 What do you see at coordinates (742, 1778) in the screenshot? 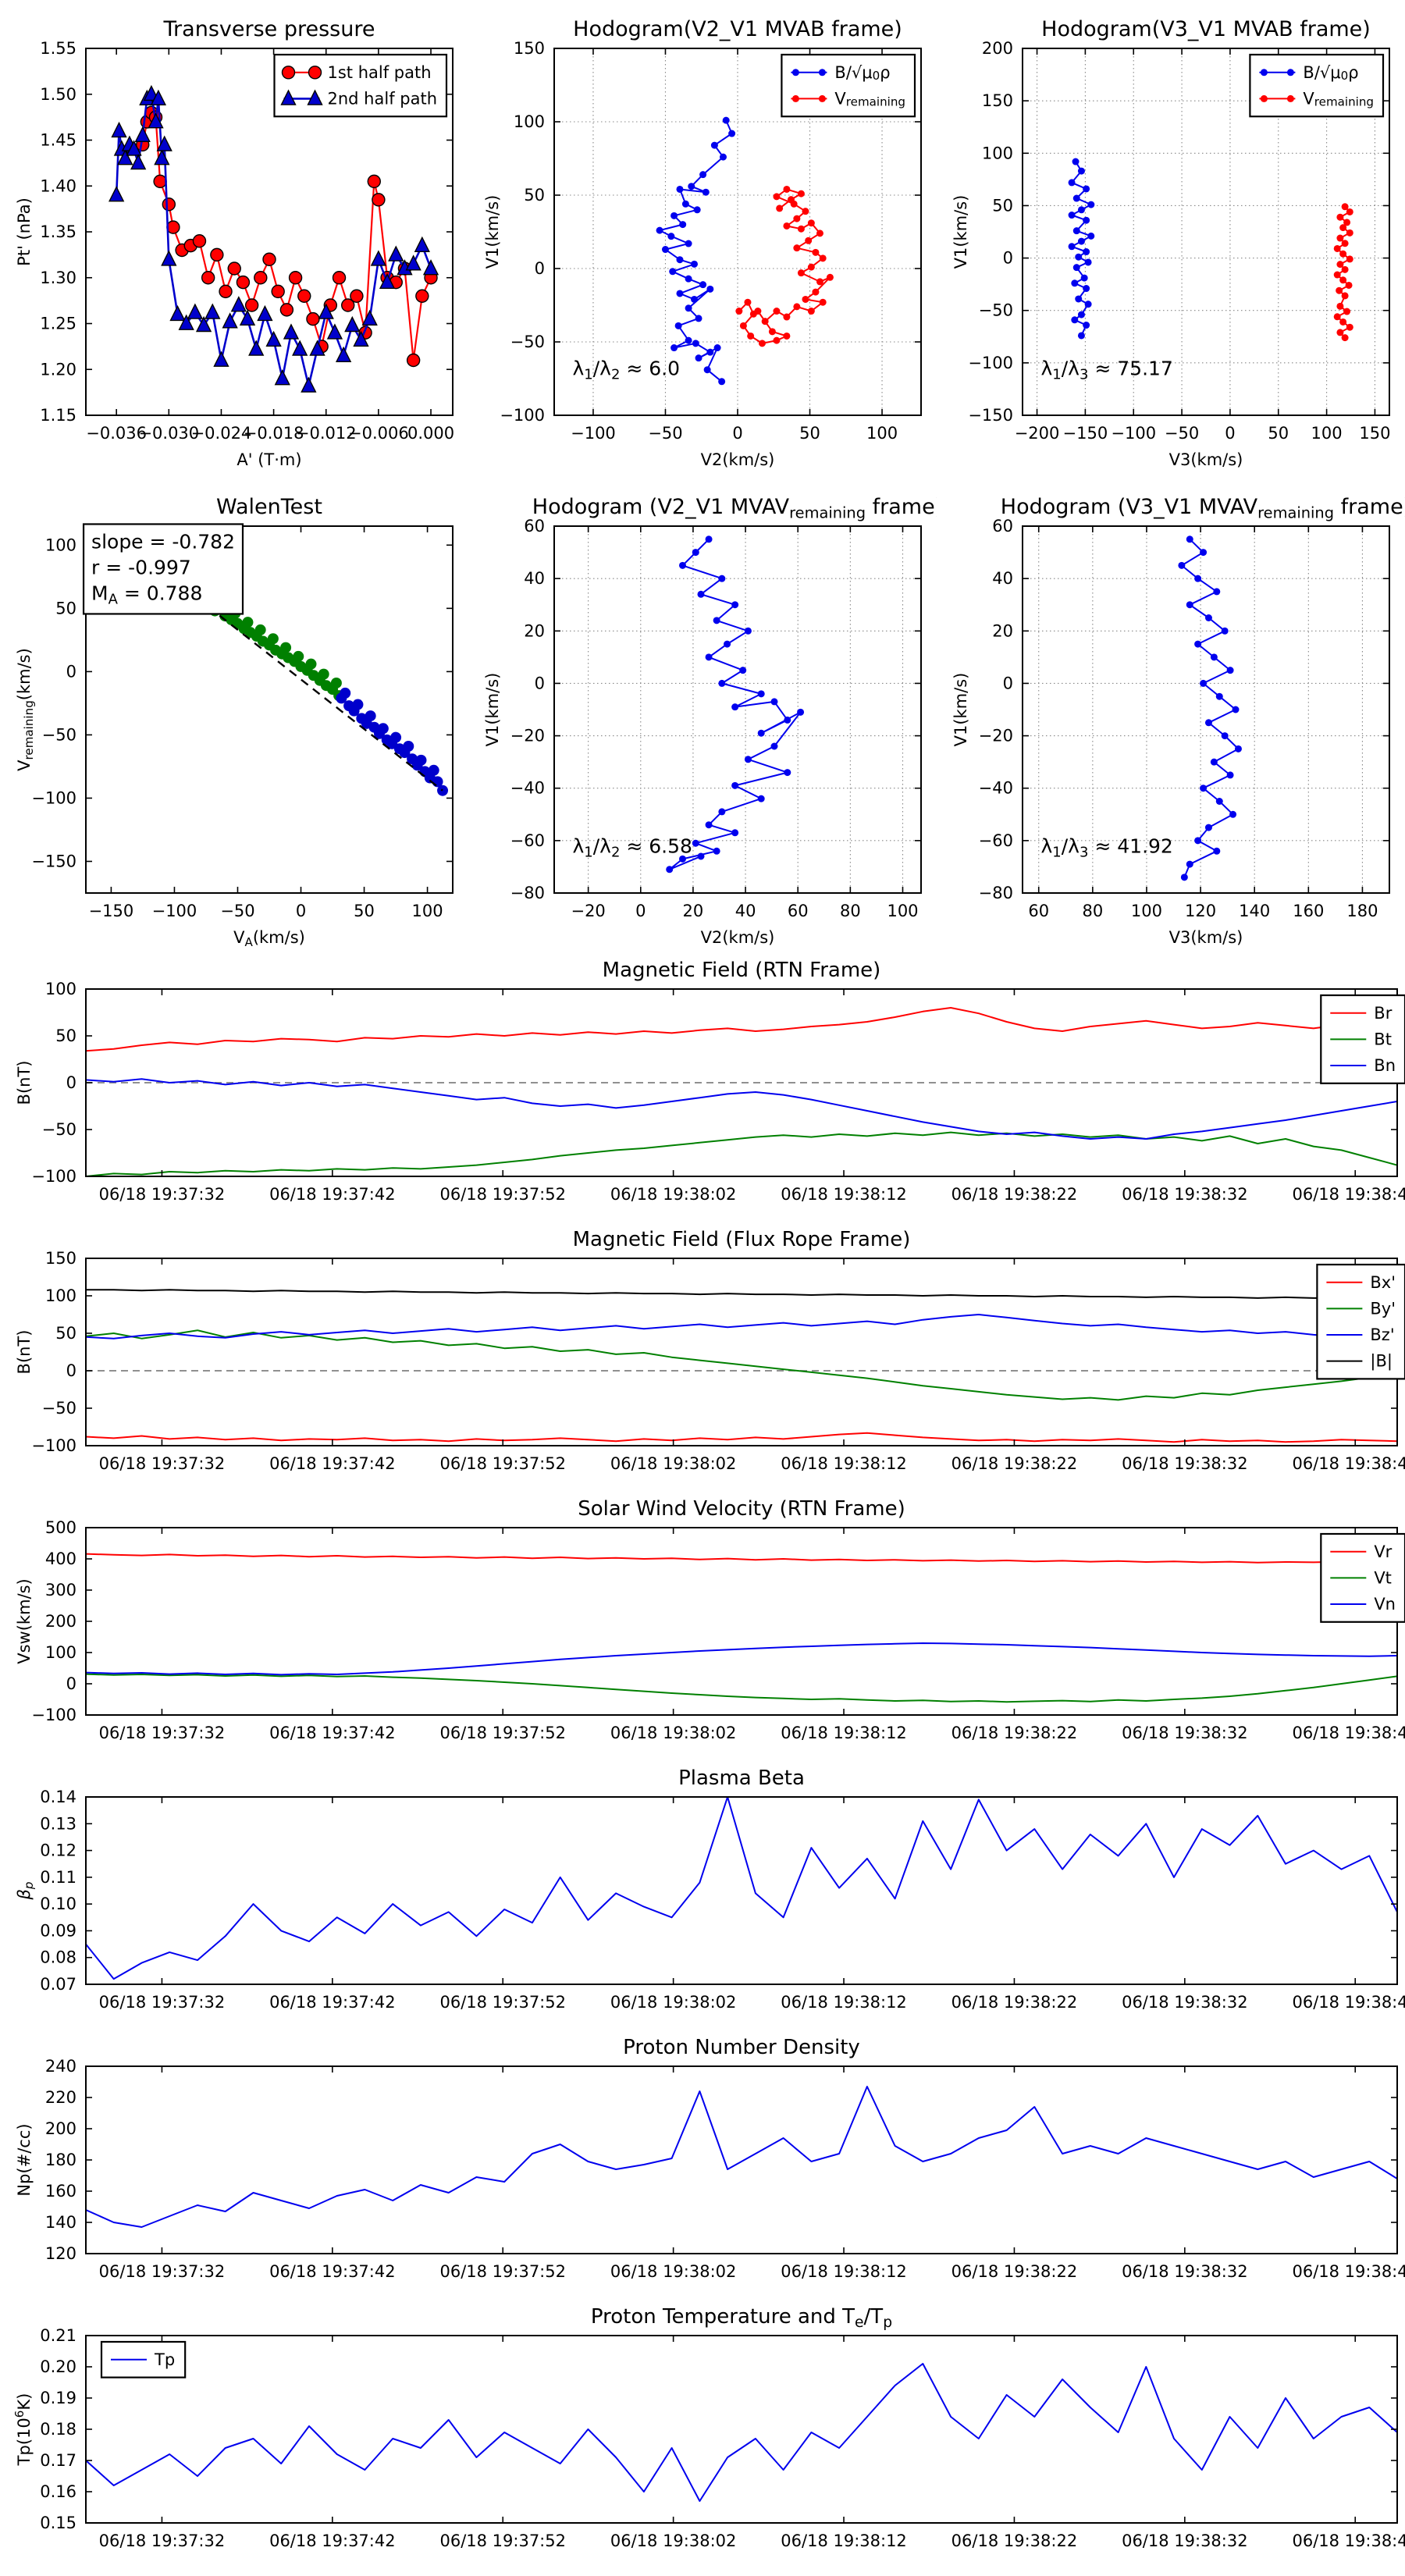
I see `chart-title: Plasma Beta` at bounding box center [742, 1778].